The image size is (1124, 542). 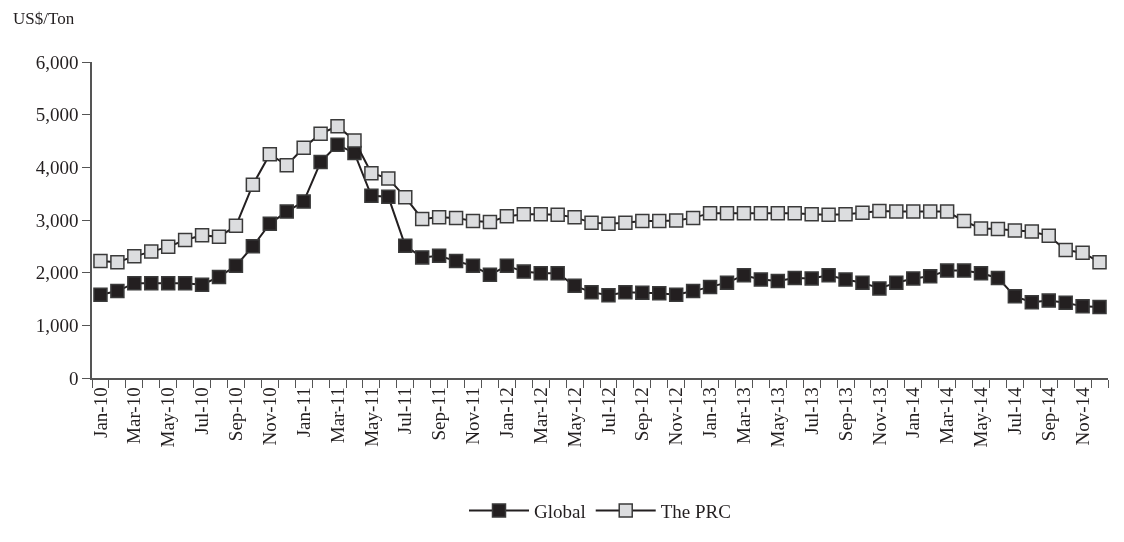 I want to click on x-tick-label: Jul-12, so click(x=608, y=411).